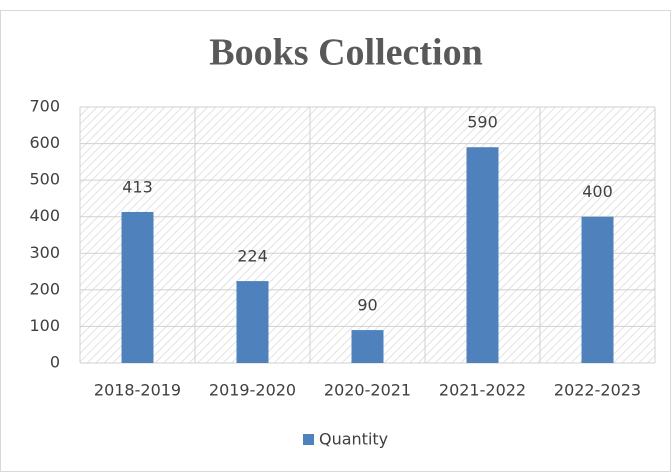  What do you see at coordinates (252, 256) in the screenshot?
I see `data-label: 224` at bounding box center [252, 256].